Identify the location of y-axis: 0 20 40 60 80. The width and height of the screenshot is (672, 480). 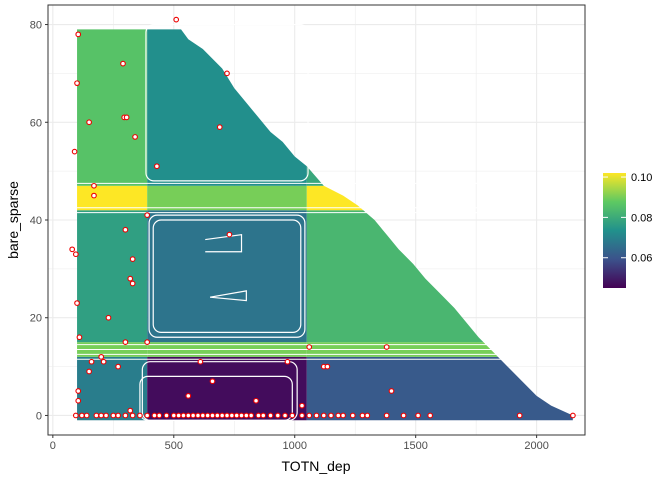
(39, 221).